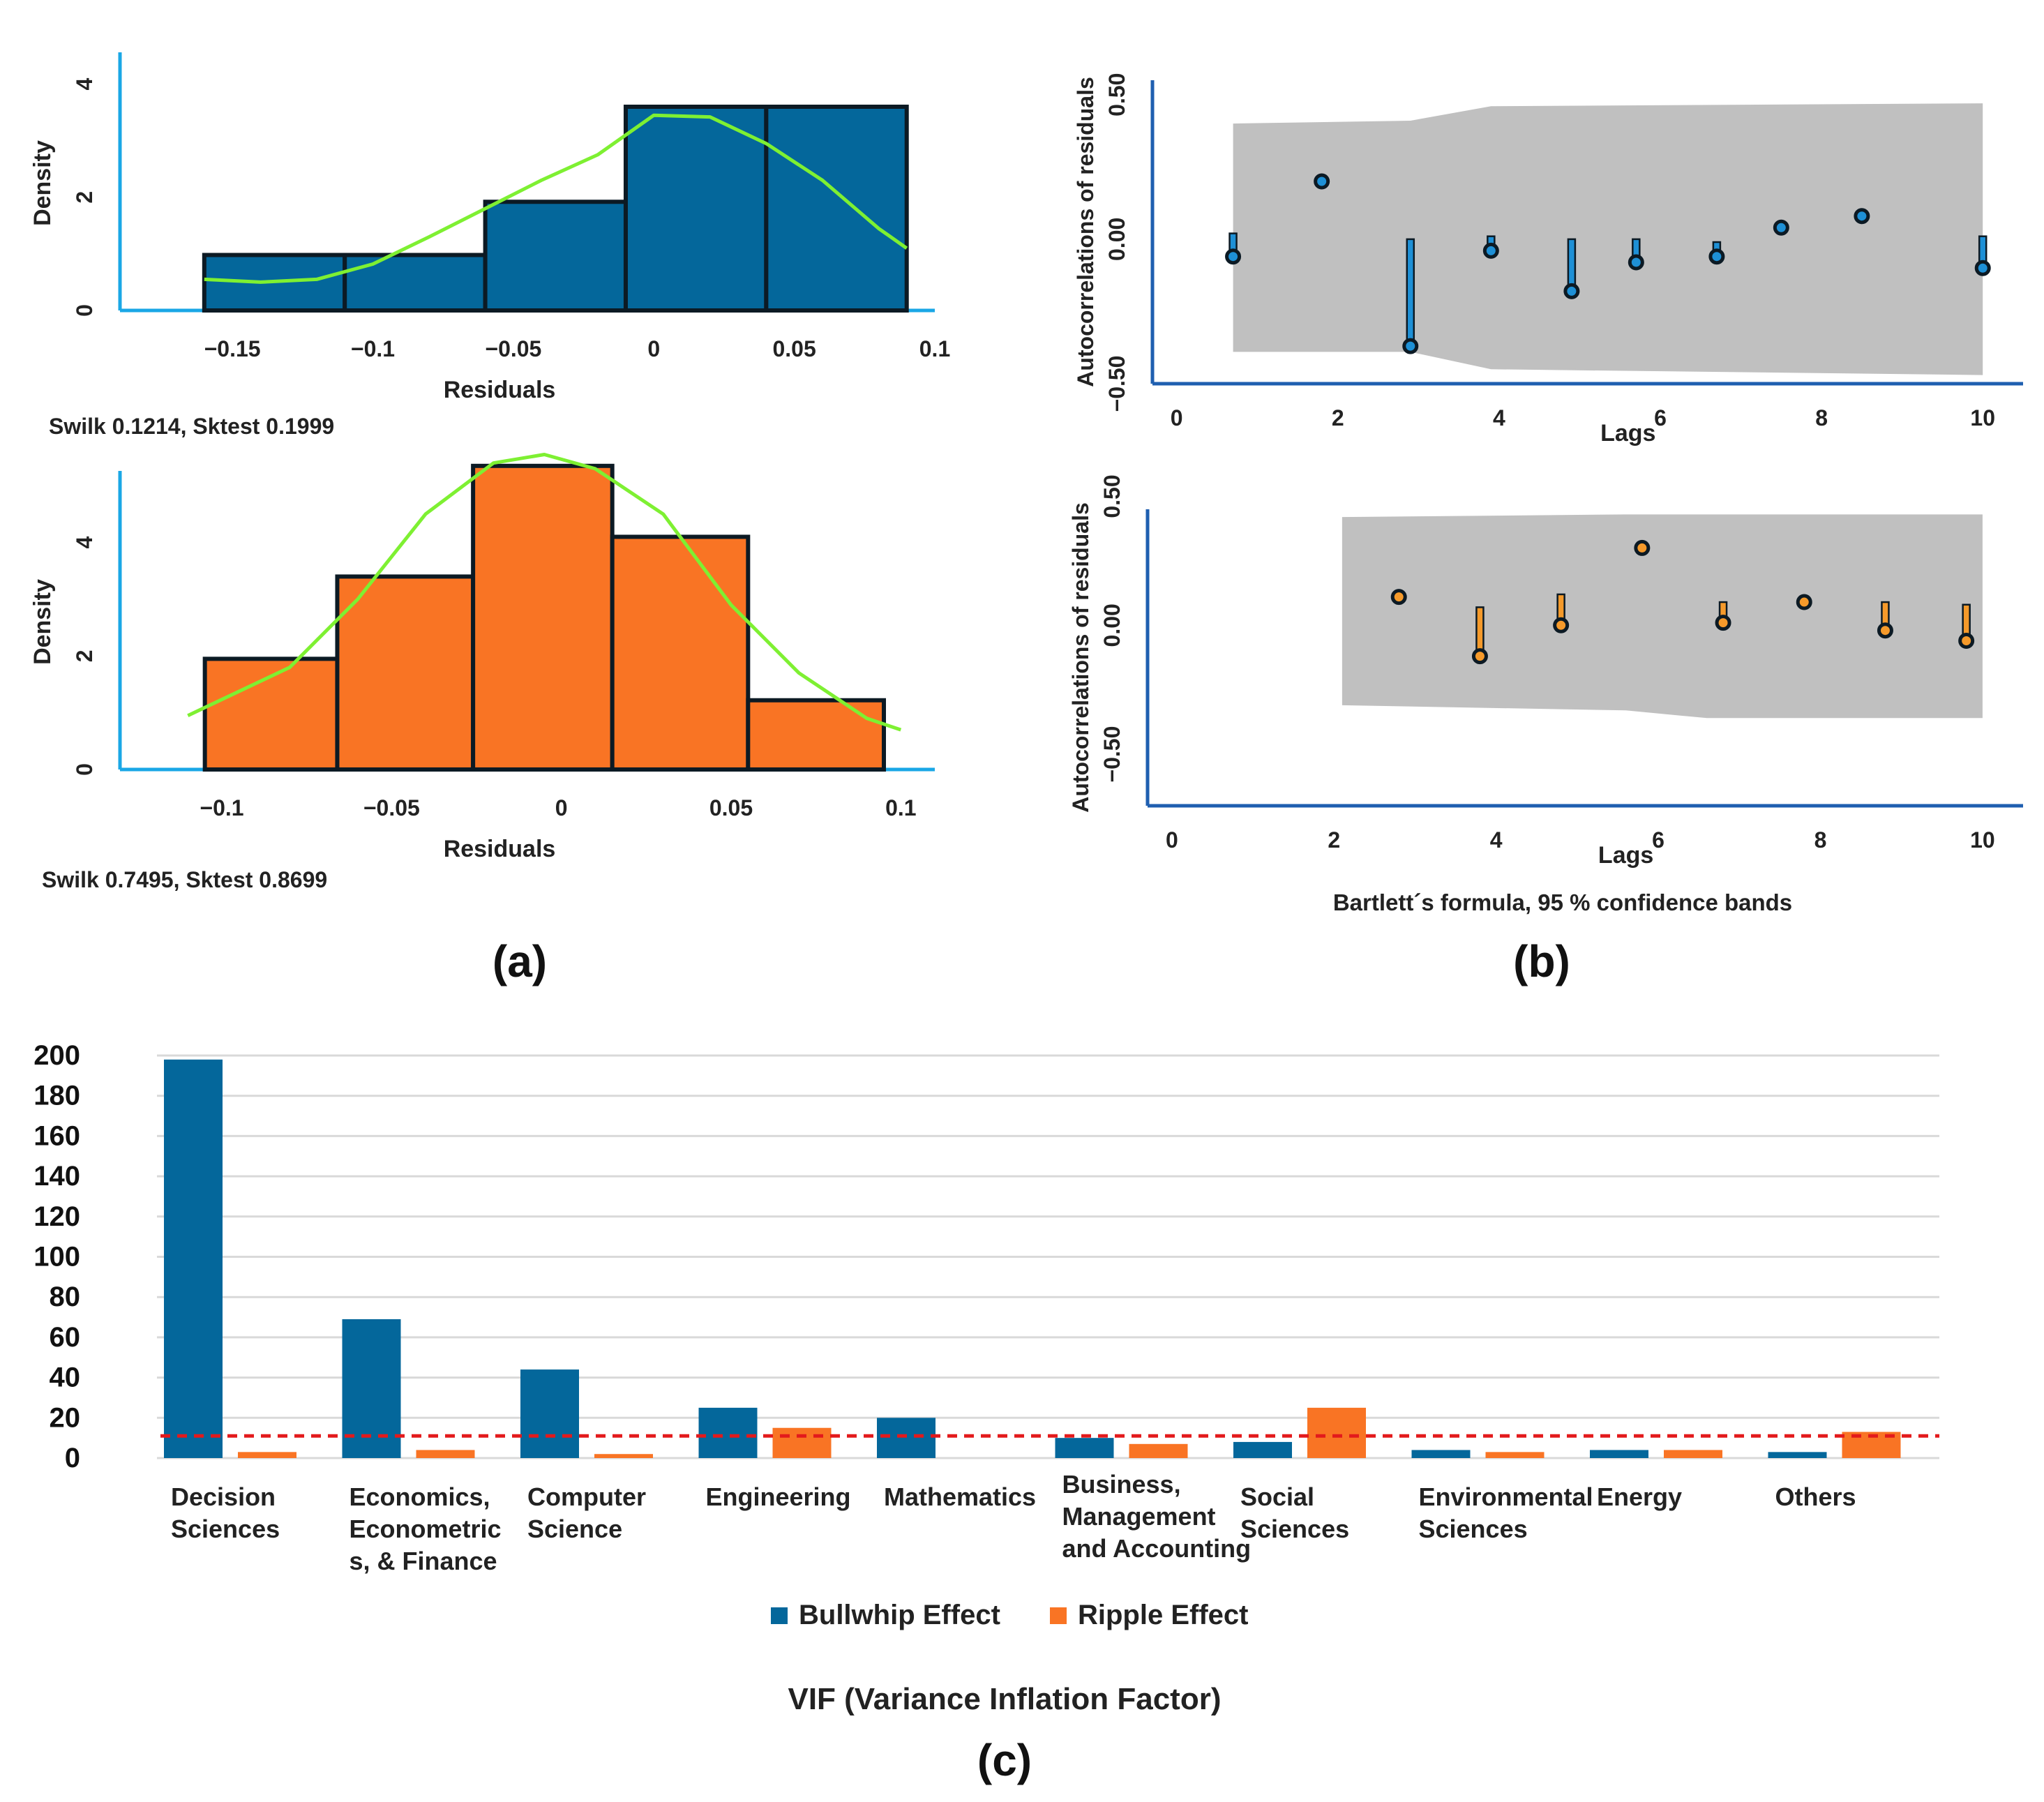 The width and height of the screenshot is (2044, 1802). What do you see at coordinates (56, 1257) in the screenshot?
I see `y-tick-label: 100` at bounding box center [56, 1257].